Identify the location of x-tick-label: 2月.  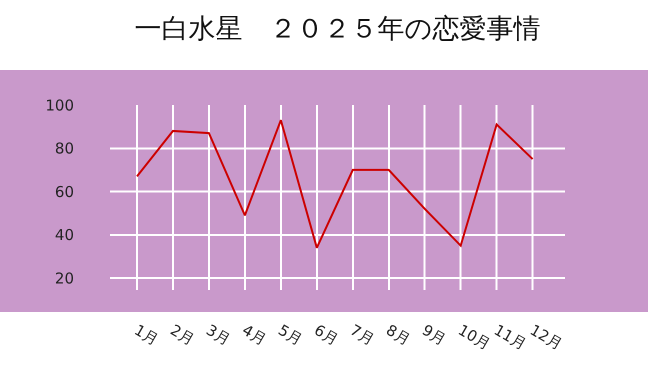
(182, 334).